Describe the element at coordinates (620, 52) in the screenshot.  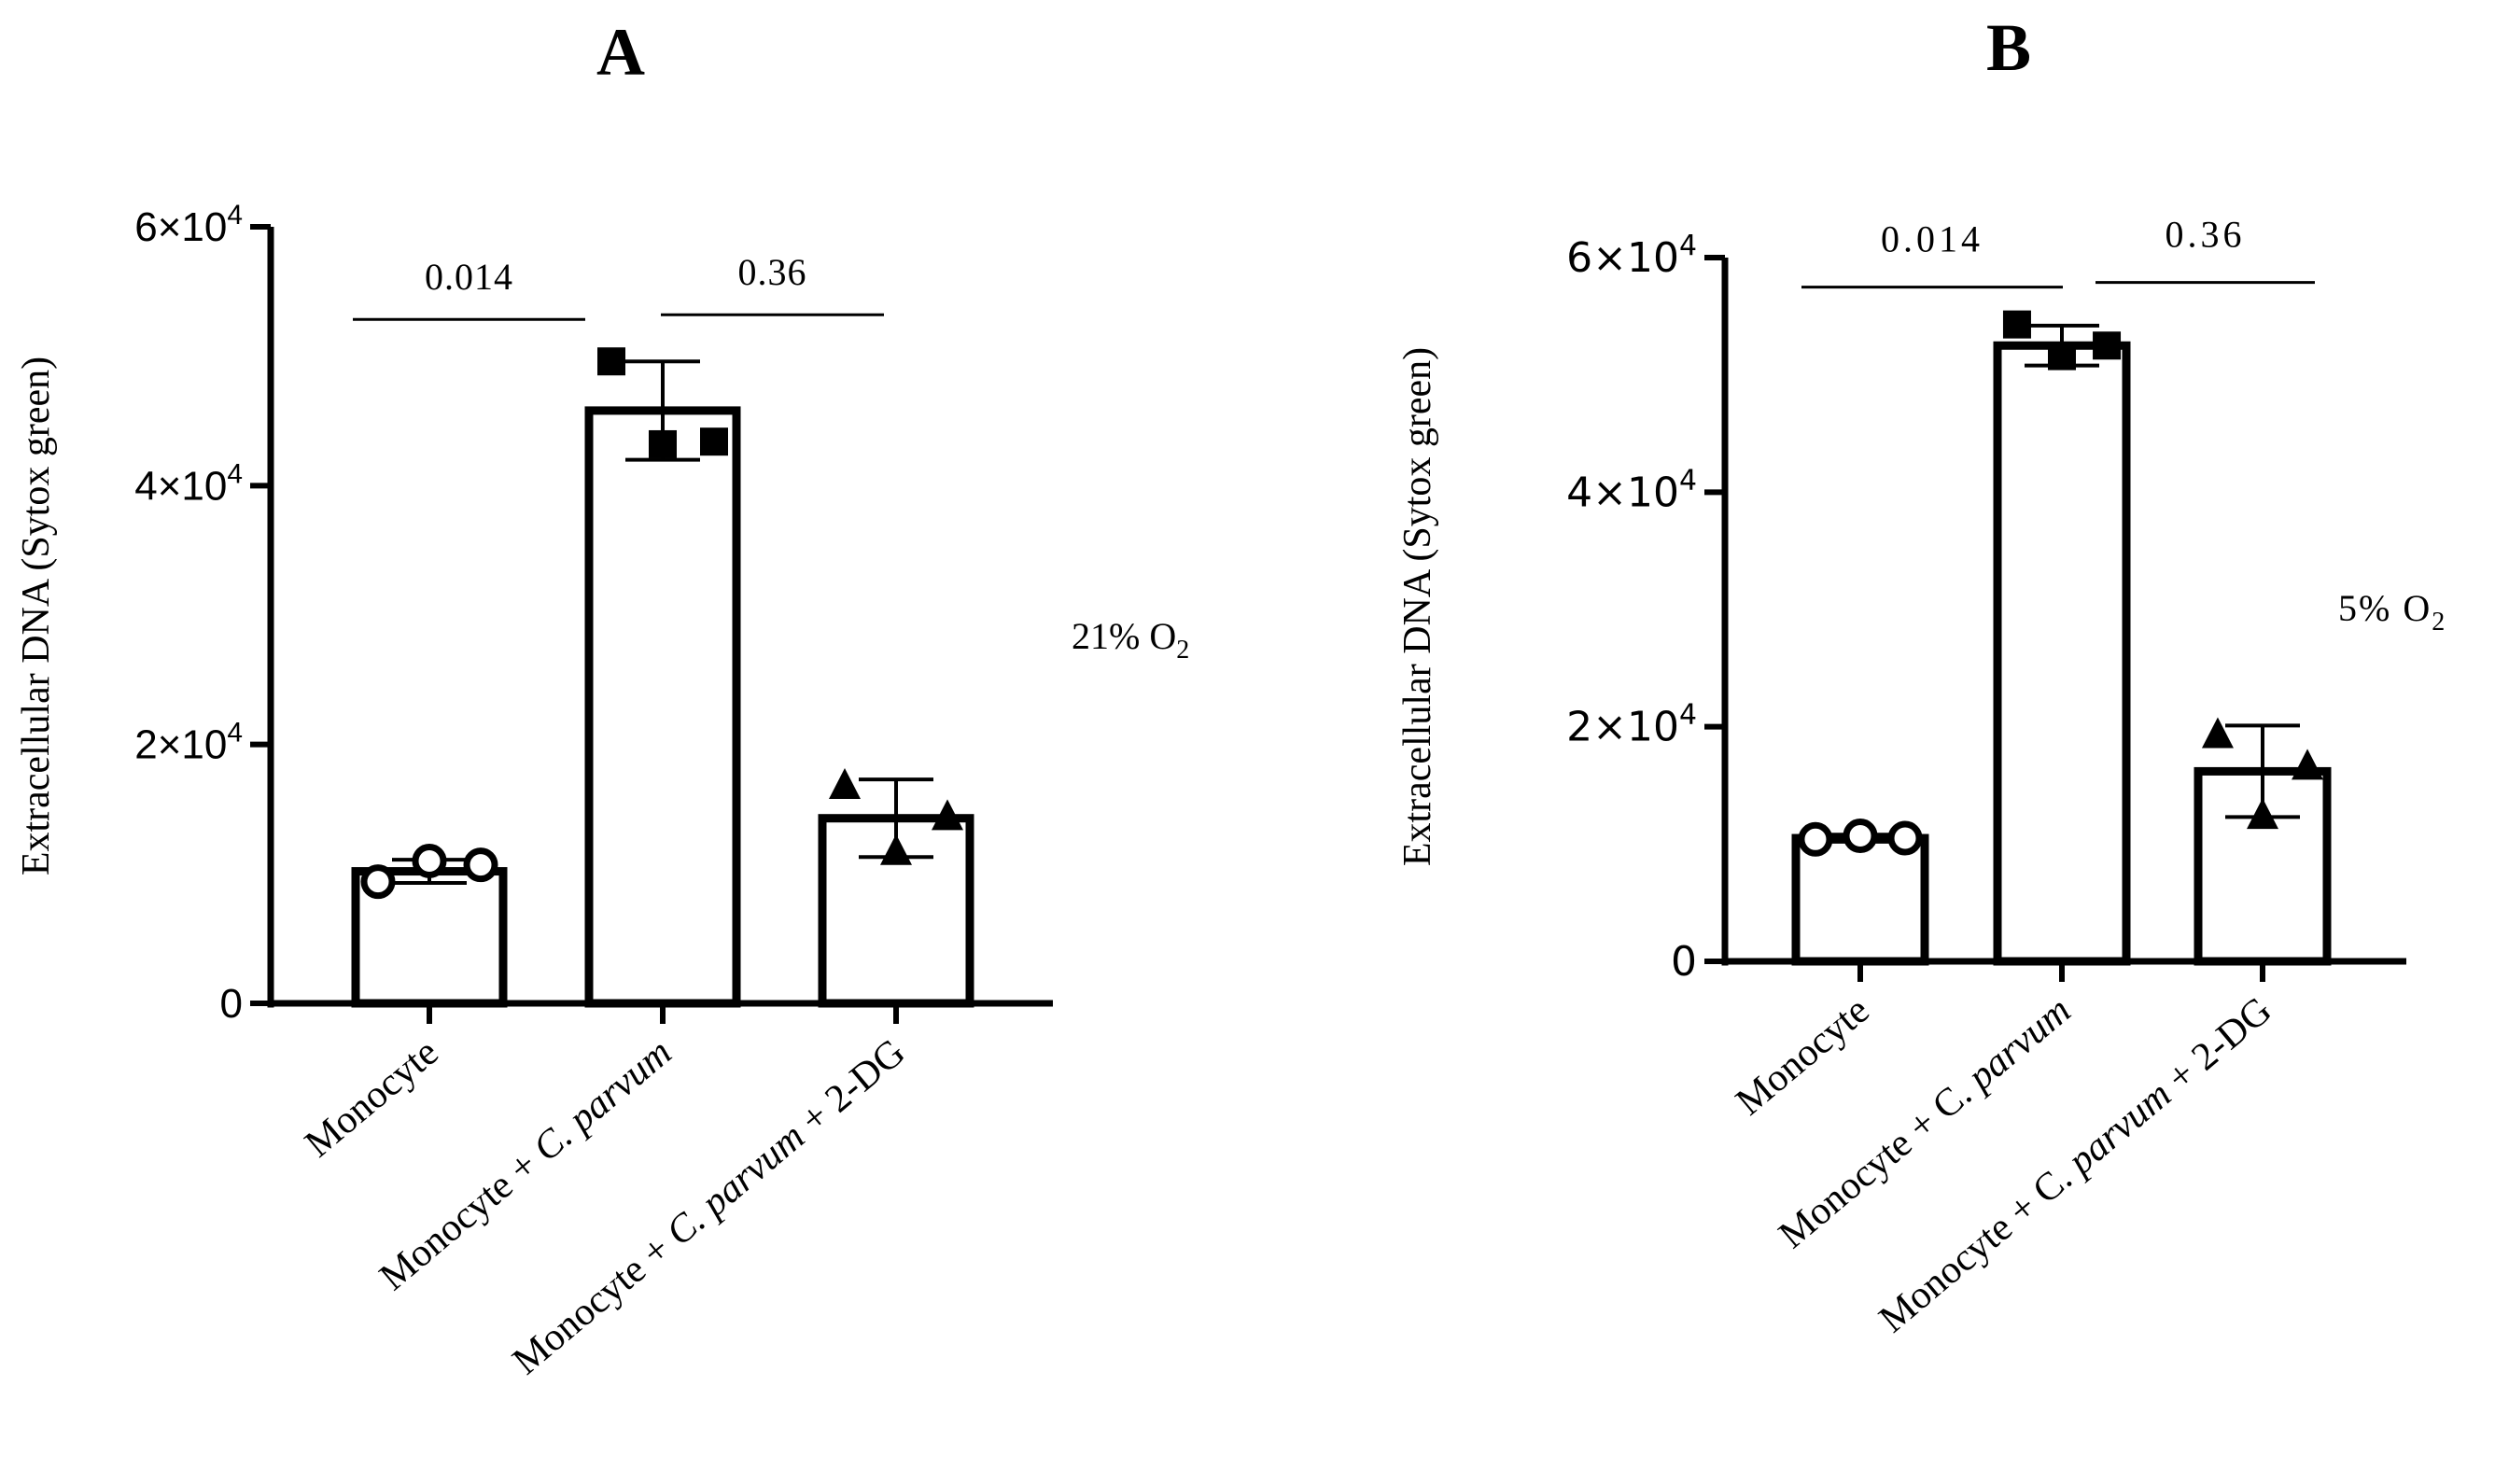
I see `panel-label: A` at that location.